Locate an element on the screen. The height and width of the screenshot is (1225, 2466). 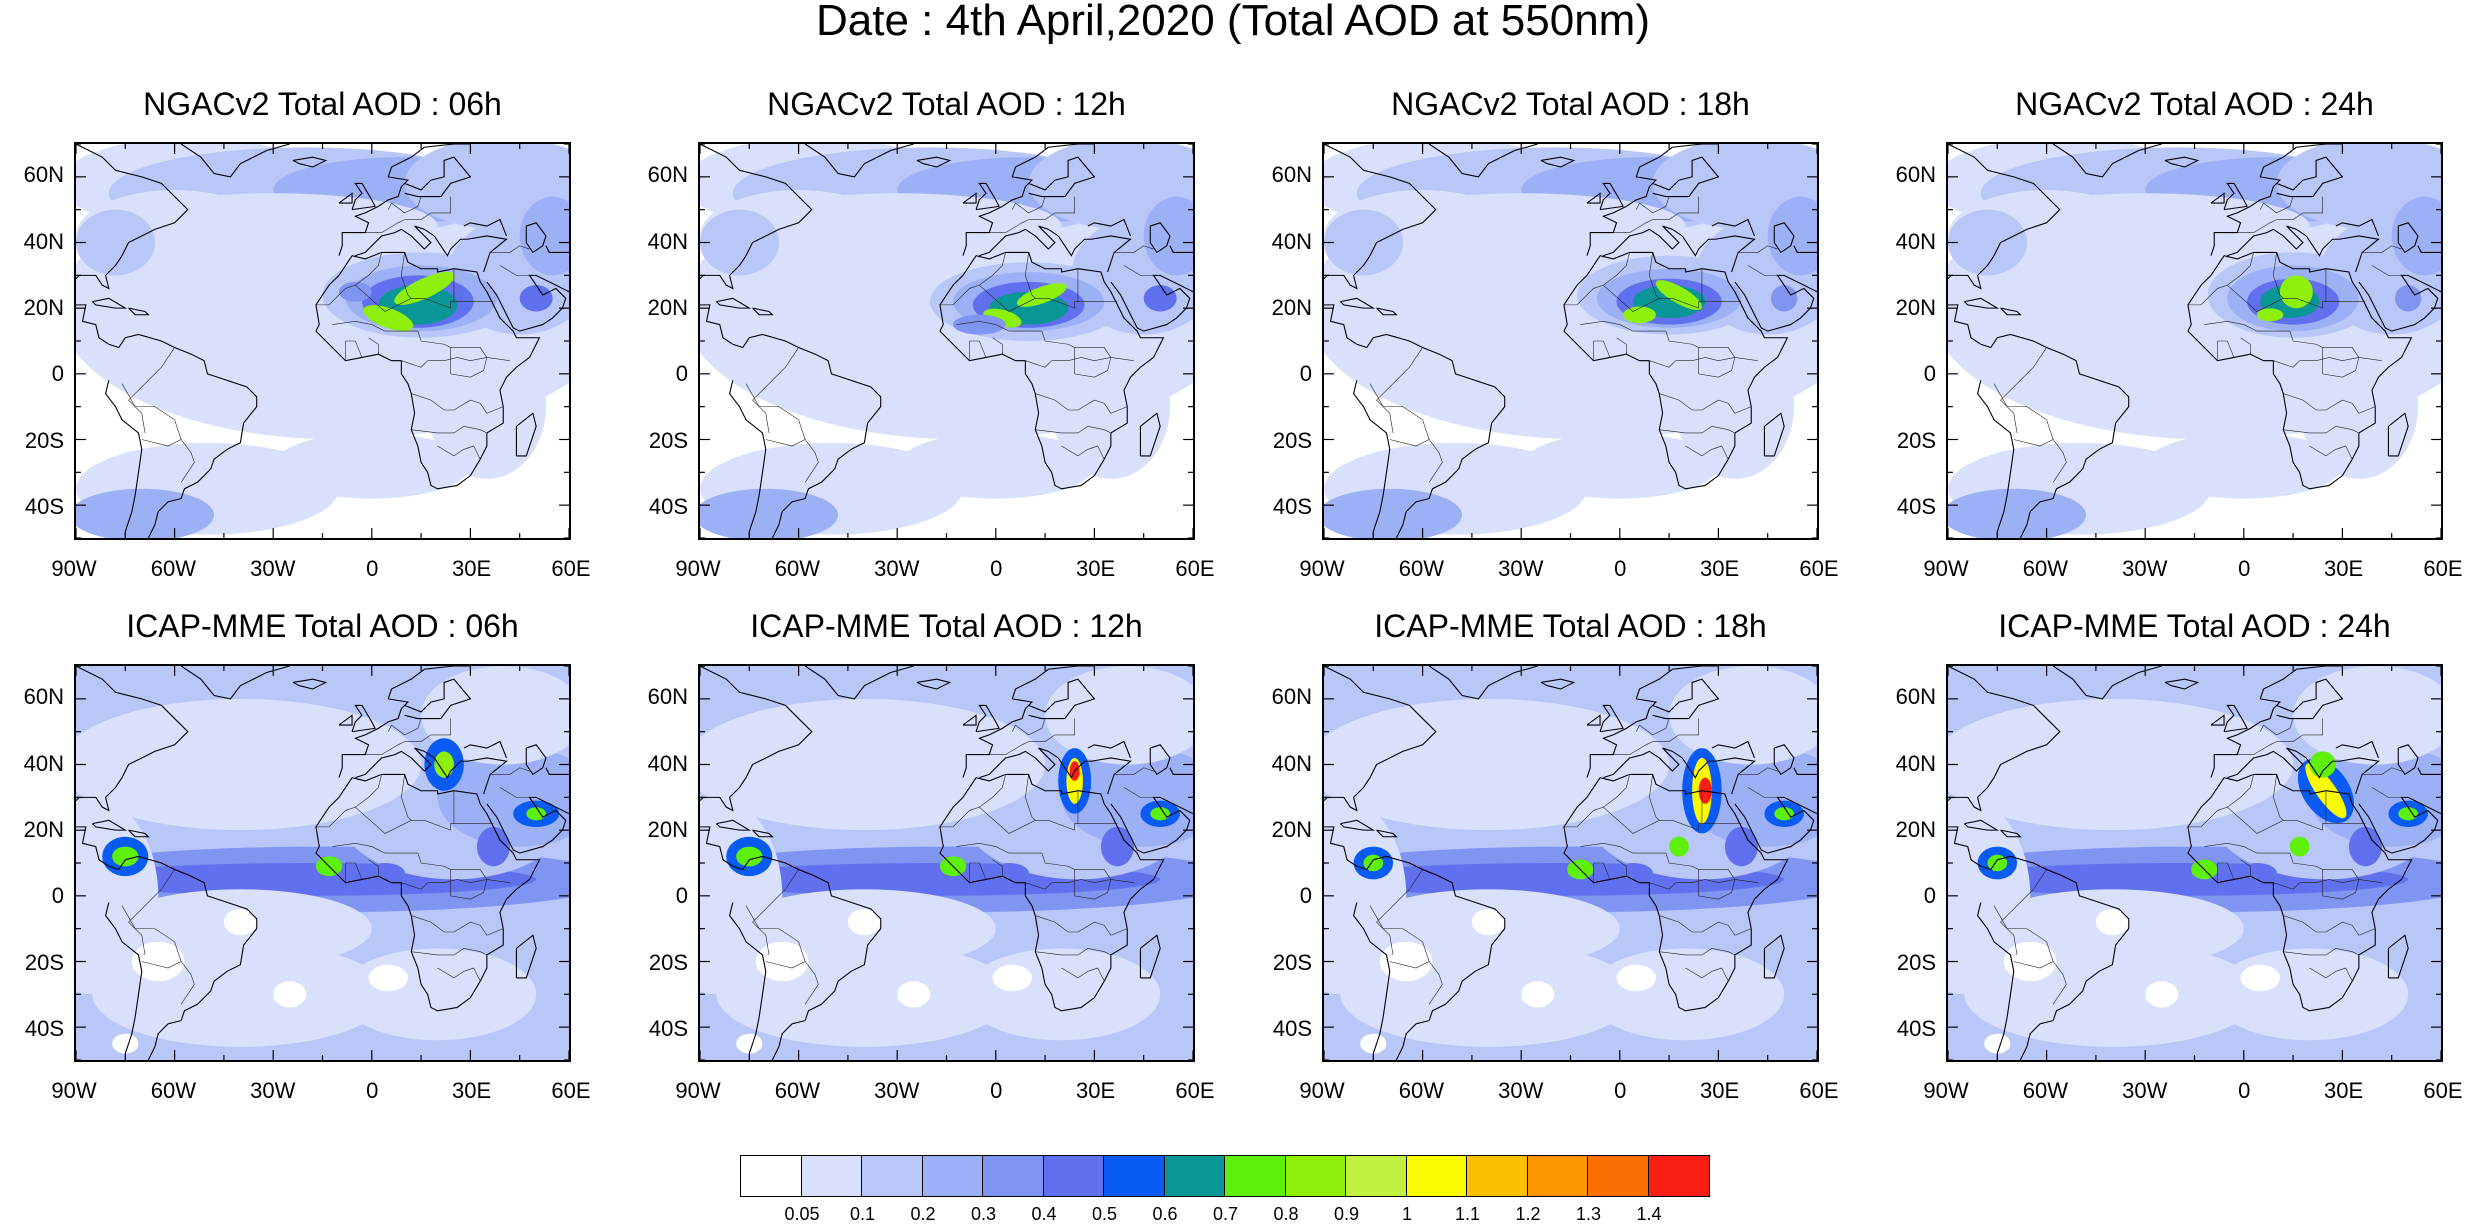
panel-title: ICAP-MME Total AOD : 24h is located at coordinates (2190, 626).